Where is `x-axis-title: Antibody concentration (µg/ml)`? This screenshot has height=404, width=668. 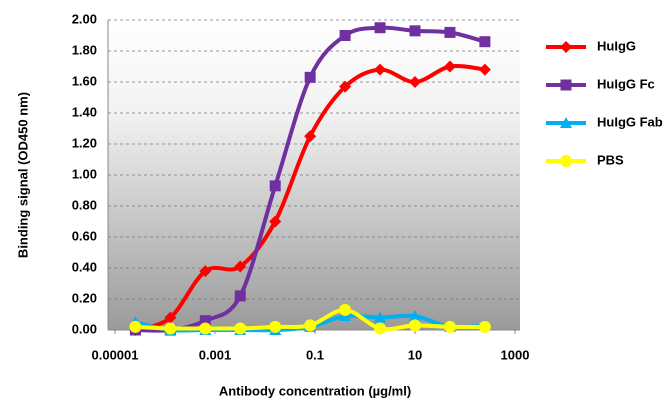
x-axis-title: Antibody concentration (µg/ml) is located at coordinates (315, 390).